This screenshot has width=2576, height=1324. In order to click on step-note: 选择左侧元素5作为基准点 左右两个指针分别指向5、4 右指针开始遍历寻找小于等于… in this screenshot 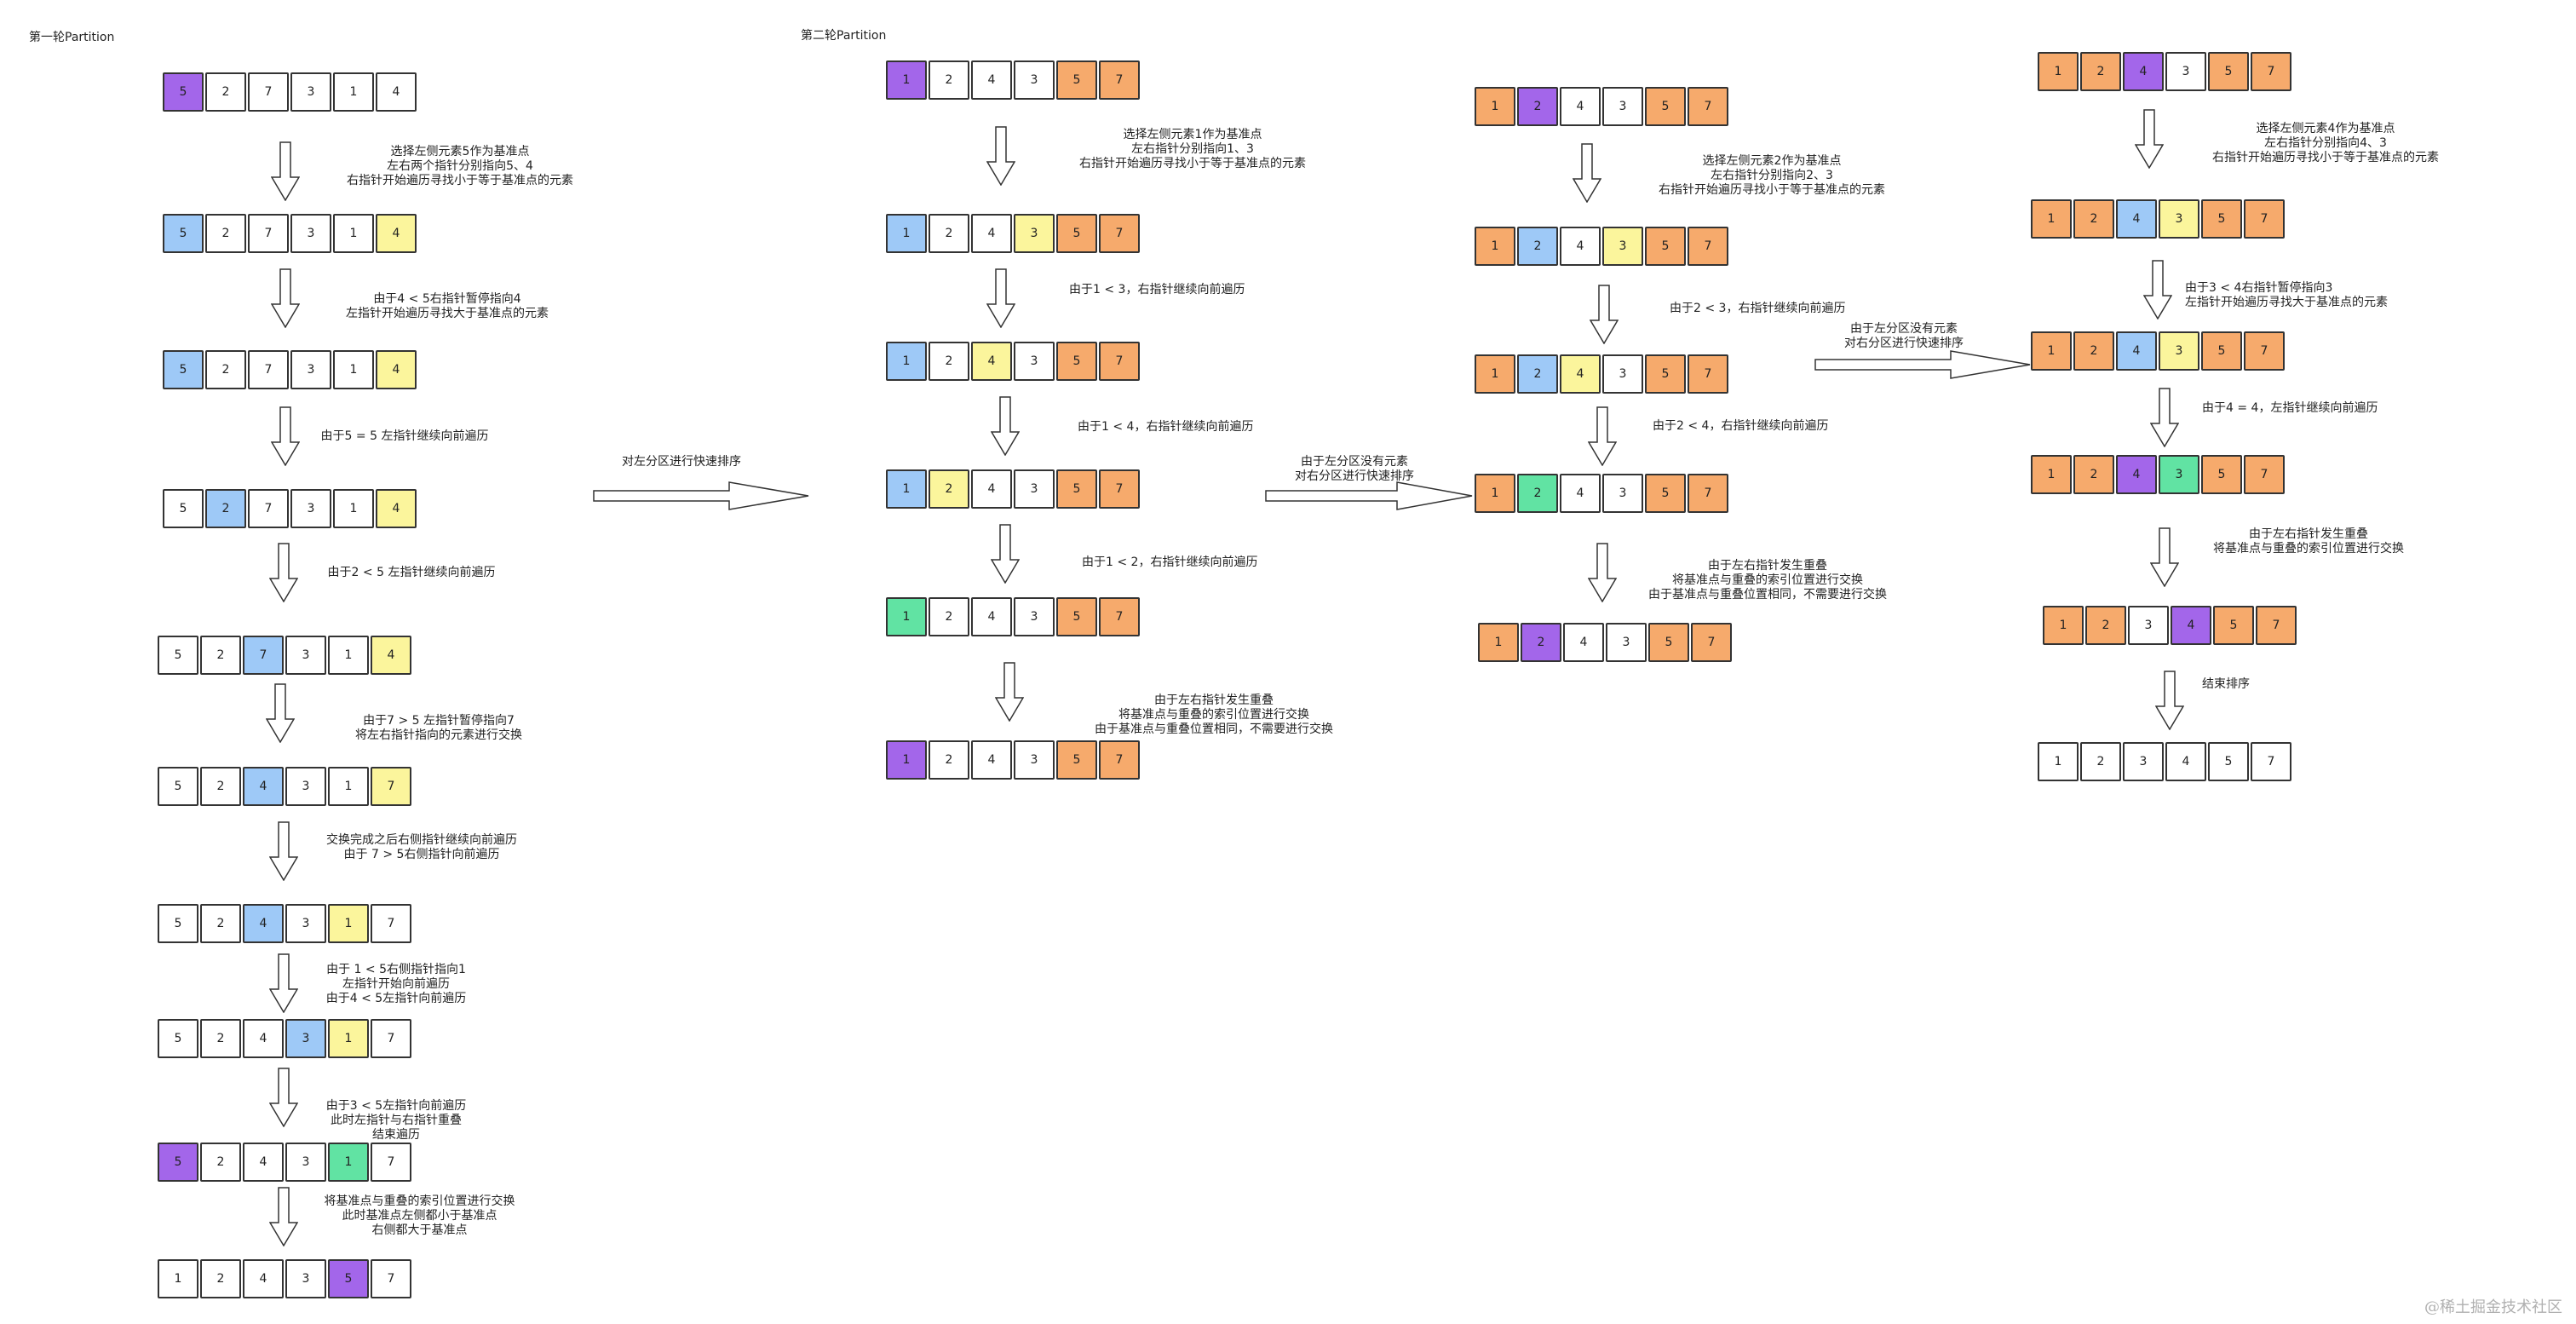, I will do `click(460, 166)`.